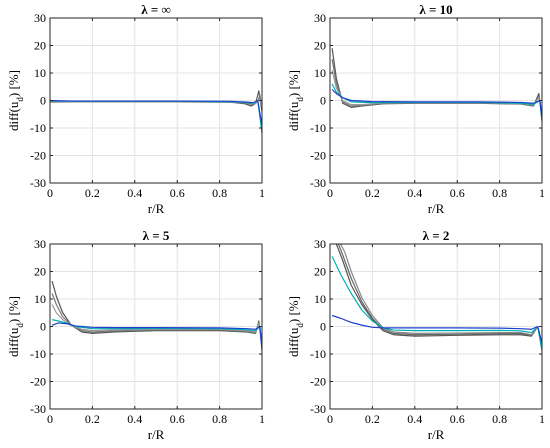 The height and width of the screenshot is (448, 550). Describe the element at coordinates (156, 235) in the screenshot. I see `subplot-title: λ = 5` at that location.